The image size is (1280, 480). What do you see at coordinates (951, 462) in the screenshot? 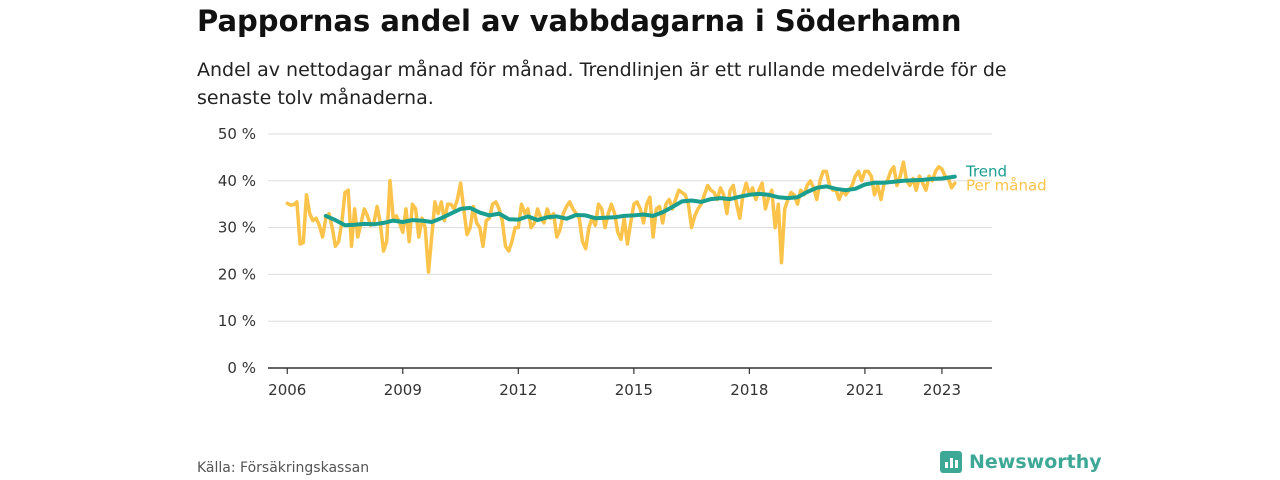
I see `newsworthy-logo-icon` at bounding box center [951, 462].